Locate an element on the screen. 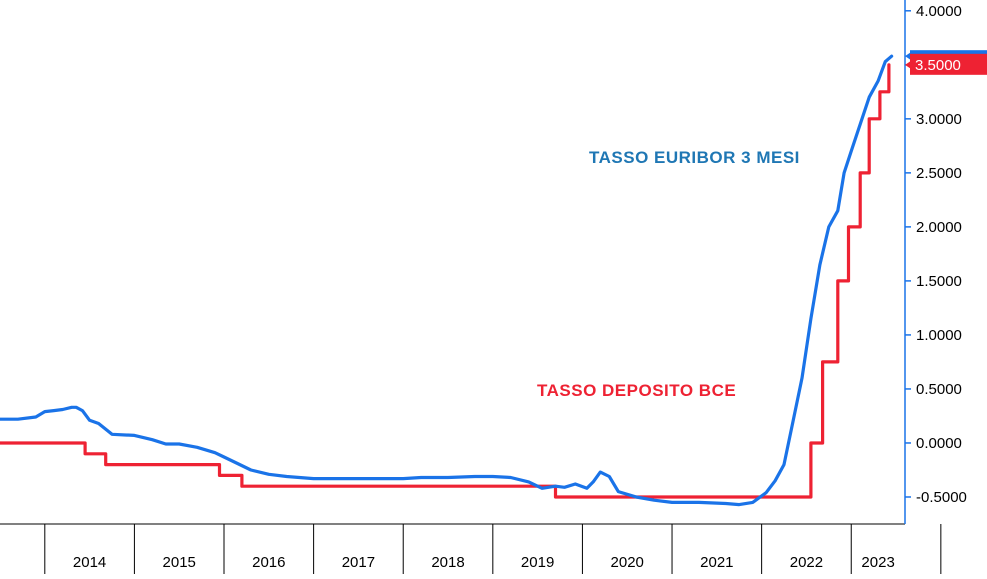 The height and width of the screenshot is (579, 987). x-tick-label: 2023 is located at coordinates (877, 562).